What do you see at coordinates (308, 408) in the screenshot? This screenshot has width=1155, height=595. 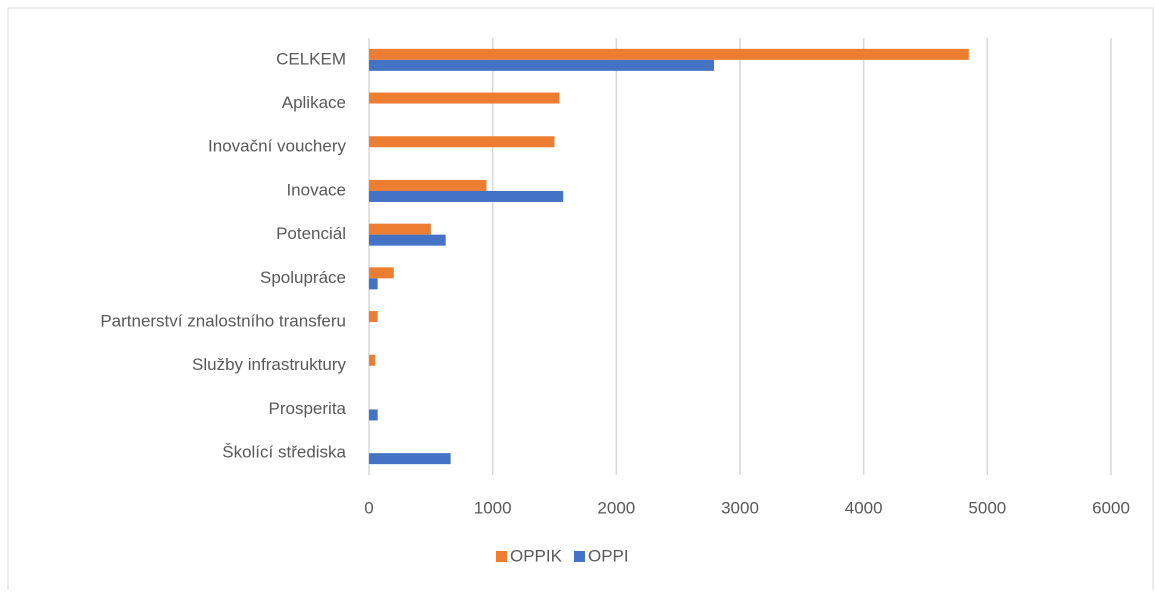 I see `y-tick-label: Prosperita` at bounding box center [308, 408].